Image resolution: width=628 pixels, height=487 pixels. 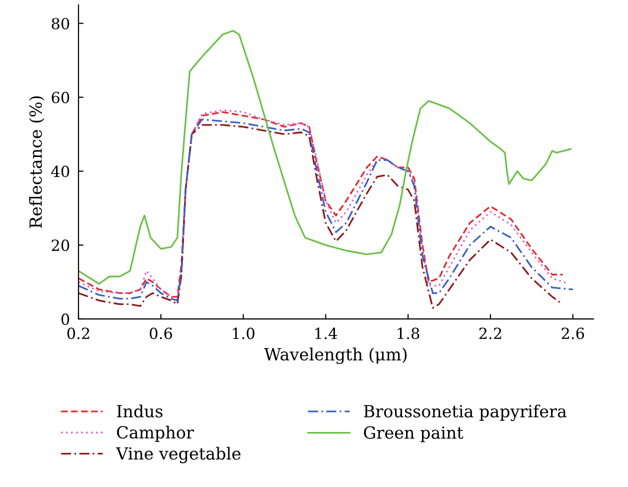 What do you see at coordinates (61, 98) in the screenshot?
I see `y-tick-label: 60` at bounding box center [61, 98].